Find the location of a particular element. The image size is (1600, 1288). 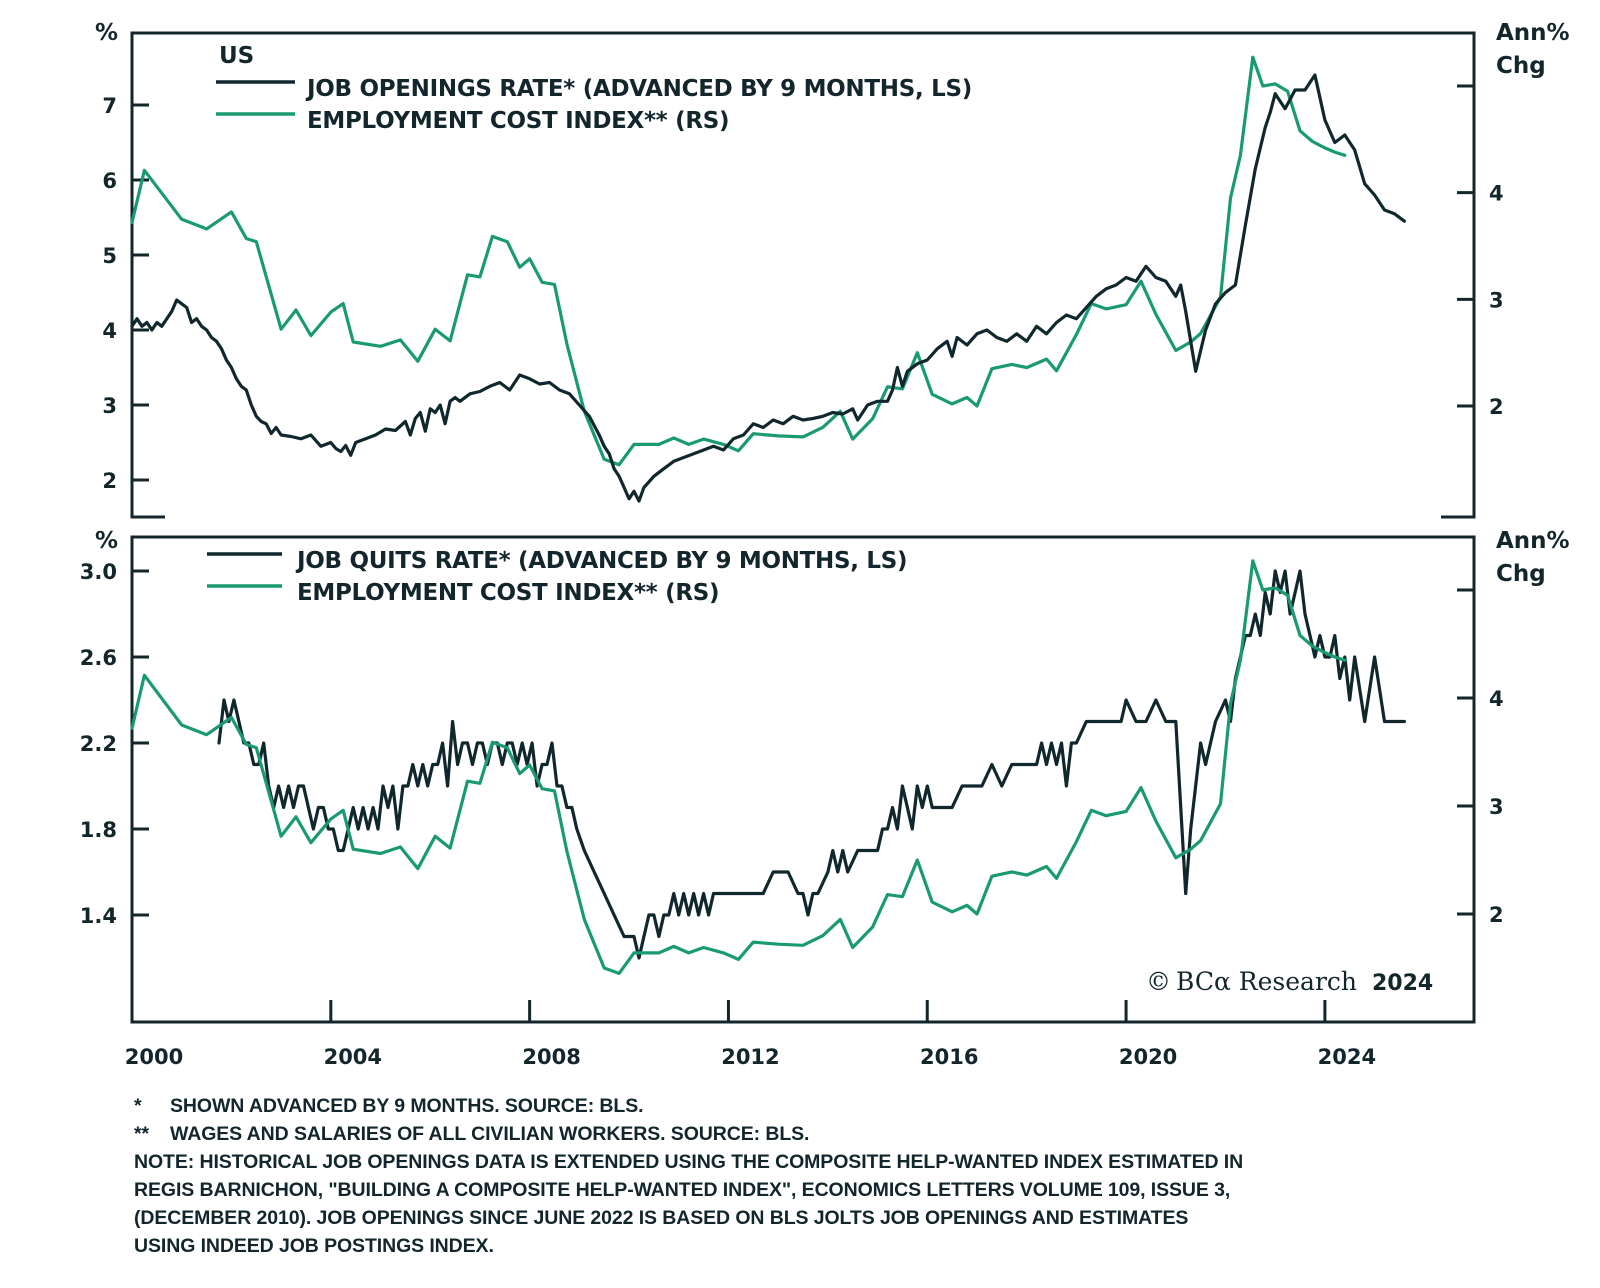

y-tick-label-left: 2 is located at coordinates (109, 481).